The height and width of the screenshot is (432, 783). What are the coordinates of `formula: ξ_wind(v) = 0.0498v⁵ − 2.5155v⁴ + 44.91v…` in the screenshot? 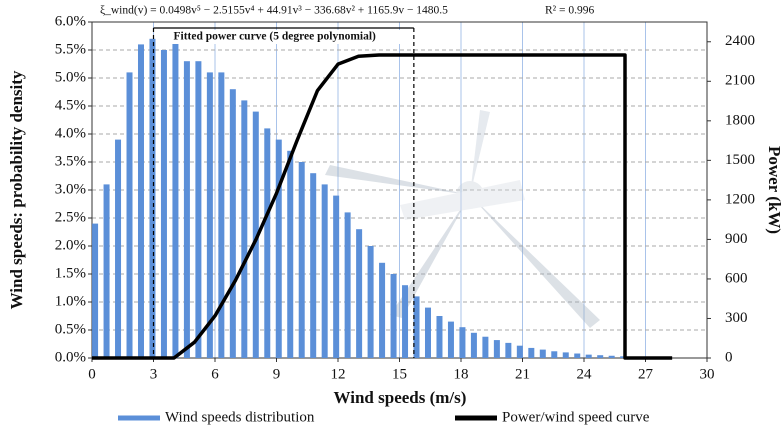 It's located at (274, 11).